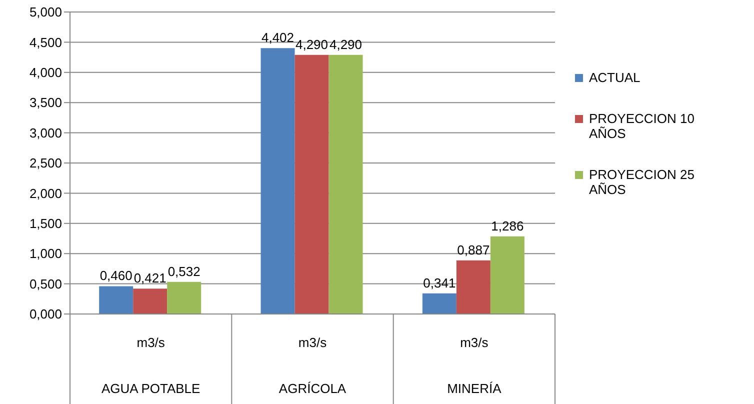 The width and height of the screenshot is (754, 404). I want to click on y-tick-label: 2,000, so click(45, 193).